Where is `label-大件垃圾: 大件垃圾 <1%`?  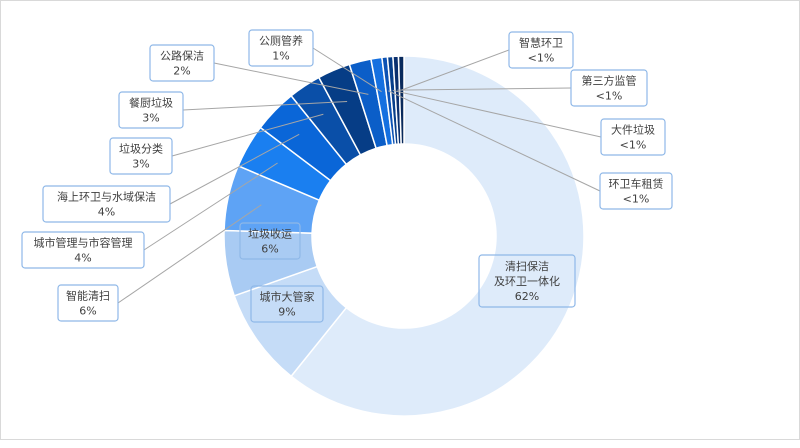 label-大件垃圾: 大件垃圾 <1% is located at coordinates (633, 137).